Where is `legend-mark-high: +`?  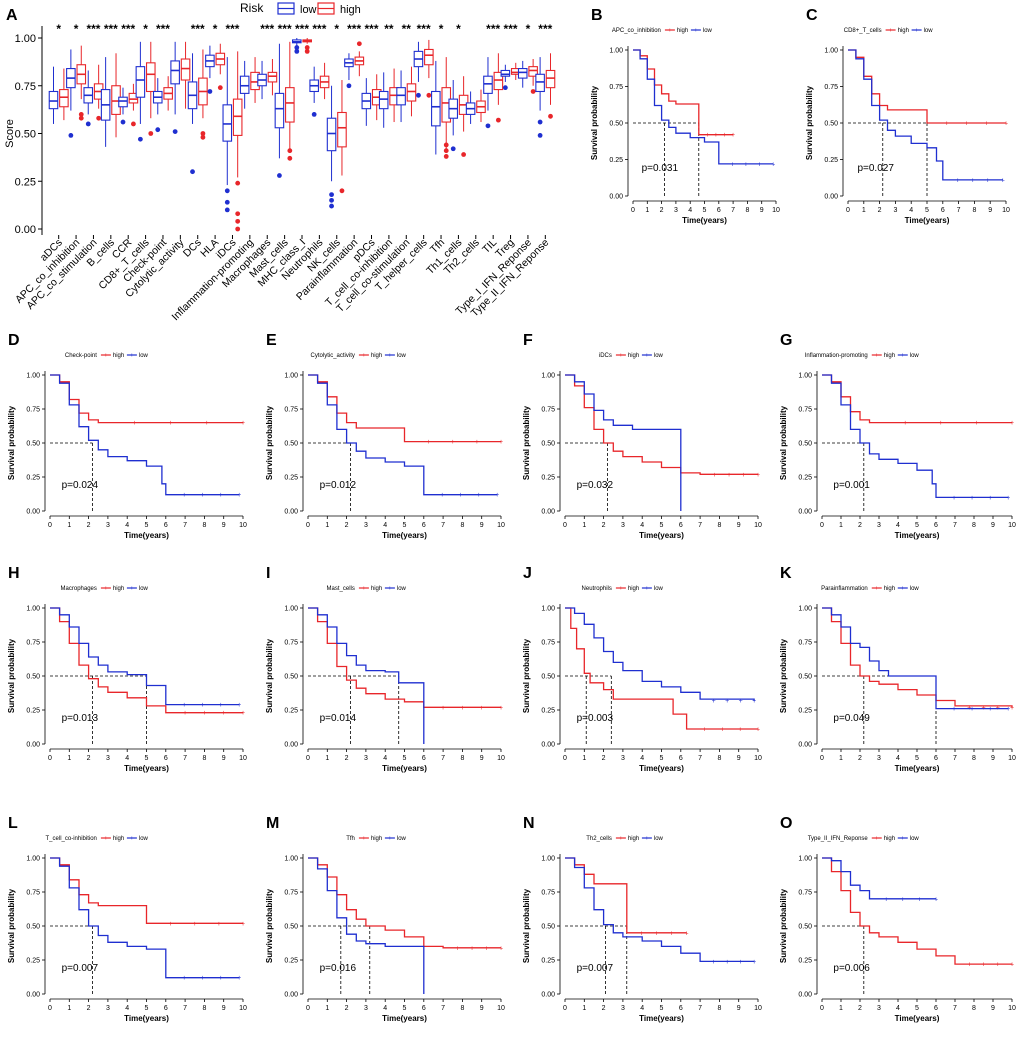 legend-mark-high: + is located at coordinates (877, 589).